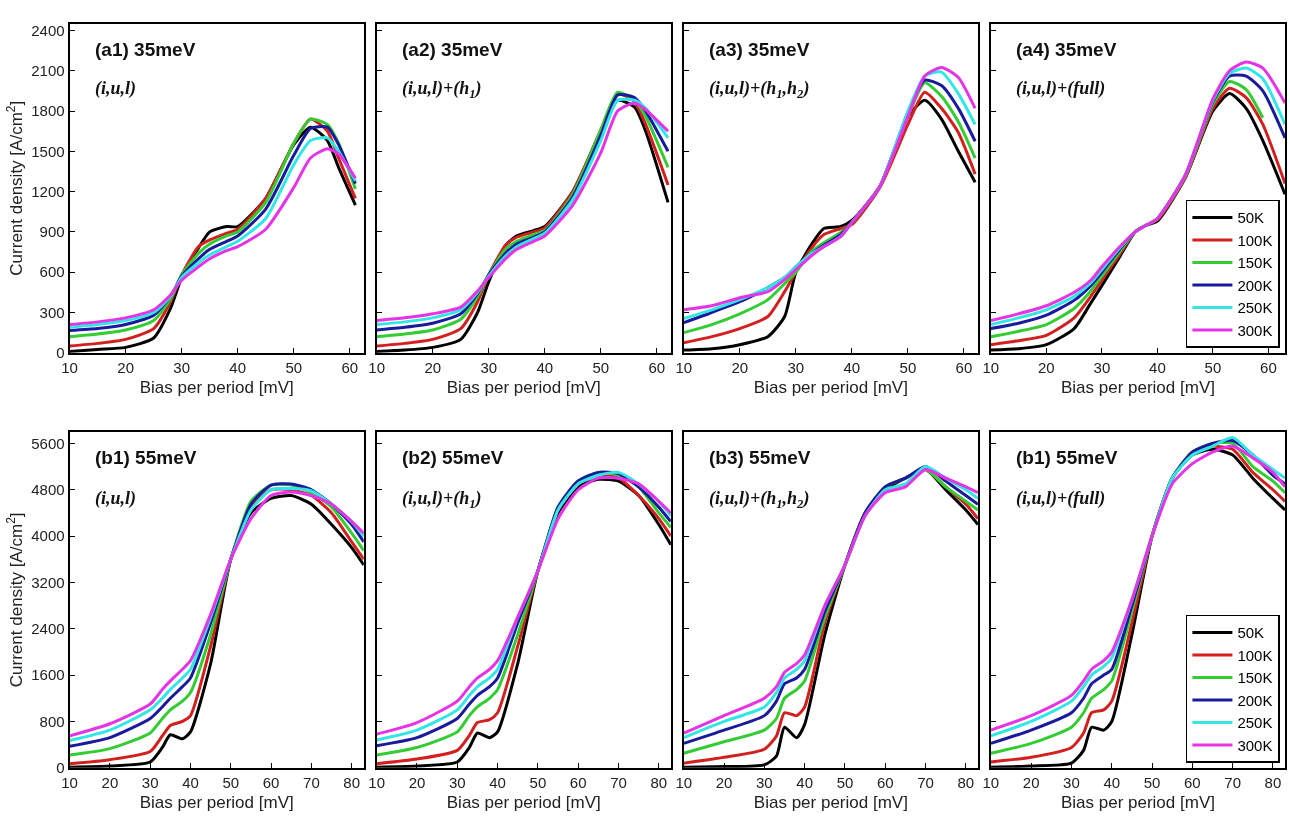 This screenshot has height=839, width=1290. Describe the element at coordinates (52, 232) in the screenshot. I see `y-tick-label: 900` at that location.